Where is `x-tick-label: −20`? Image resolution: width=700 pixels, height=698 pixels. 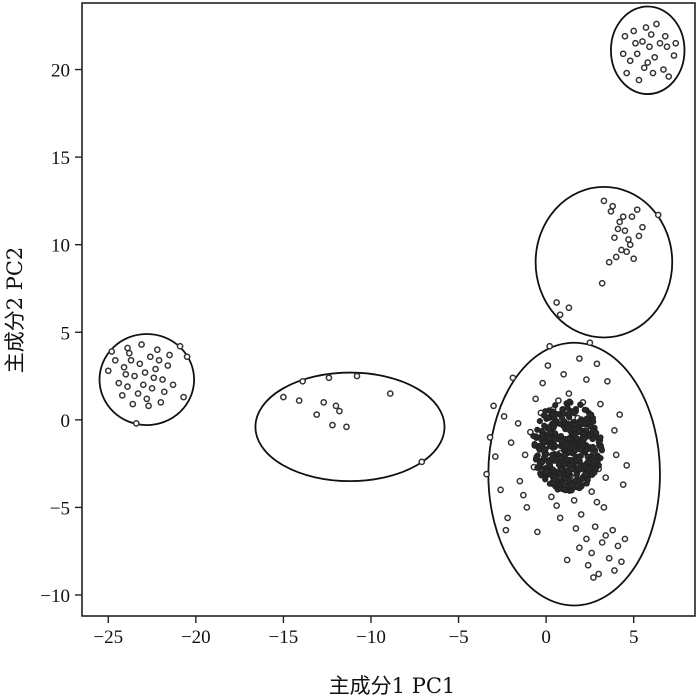 x-tick-label: −20 is located at coordinates (196, 637).